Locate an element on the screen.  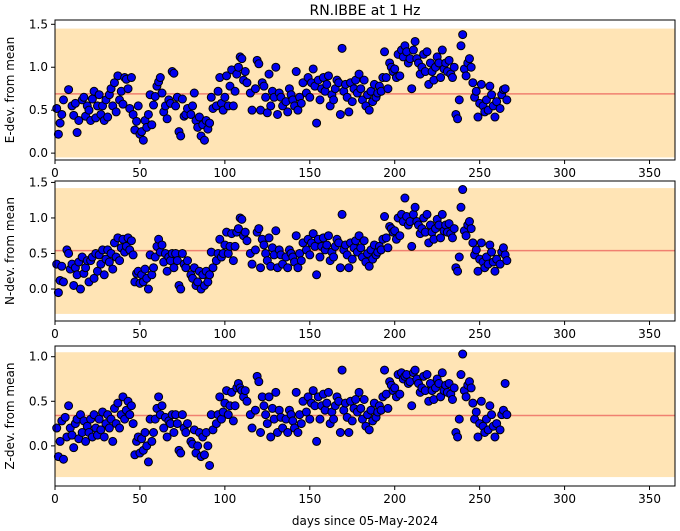
x-tick-label: 0 is located at coordinates (55, 334).